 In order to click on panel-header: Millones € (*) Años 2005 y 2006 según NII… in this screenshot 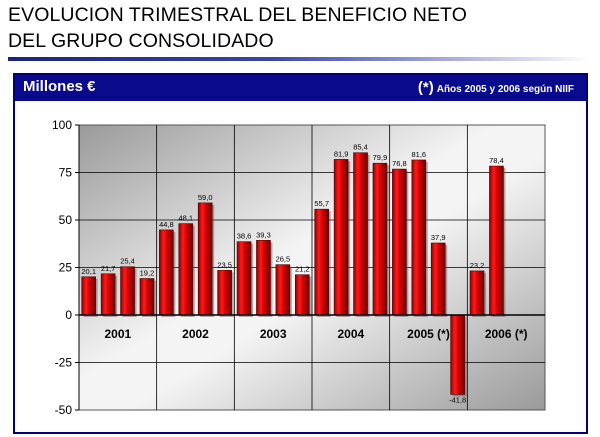, I will do `click(300, 88)`.